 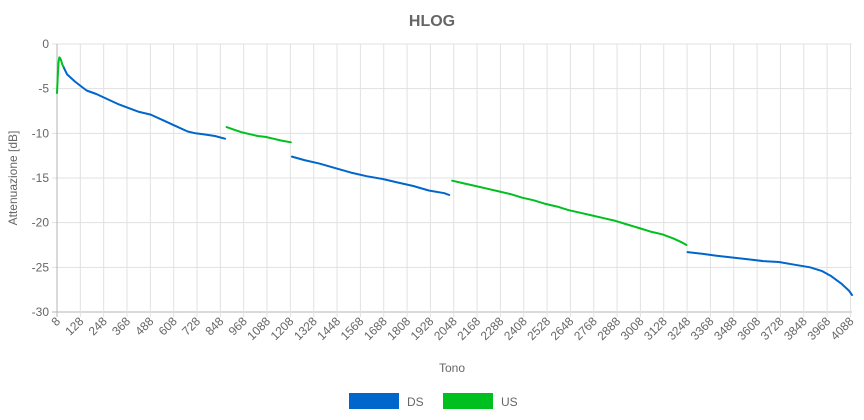 What do you see at coordinates (702, 328) in the screenshot?
I see `x-tick-label: 3368` at bounding box center [702, 328].